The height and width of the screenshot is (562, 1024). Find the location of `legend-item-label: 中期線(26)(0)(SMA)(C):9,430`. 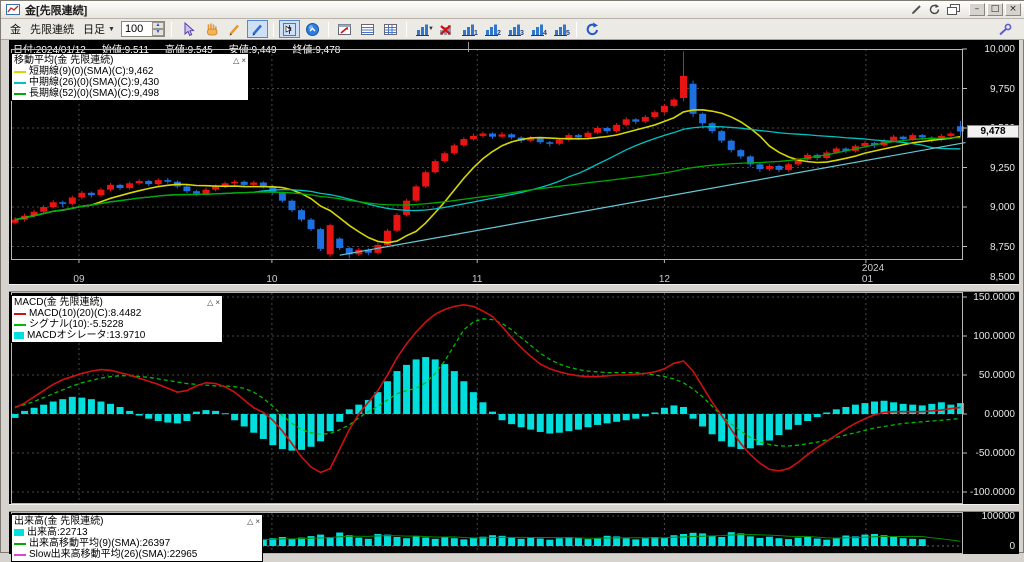

legend-item-label: 中期線(26)(0)(SMA)(C):9,430 is located at coordinates (94, 82).